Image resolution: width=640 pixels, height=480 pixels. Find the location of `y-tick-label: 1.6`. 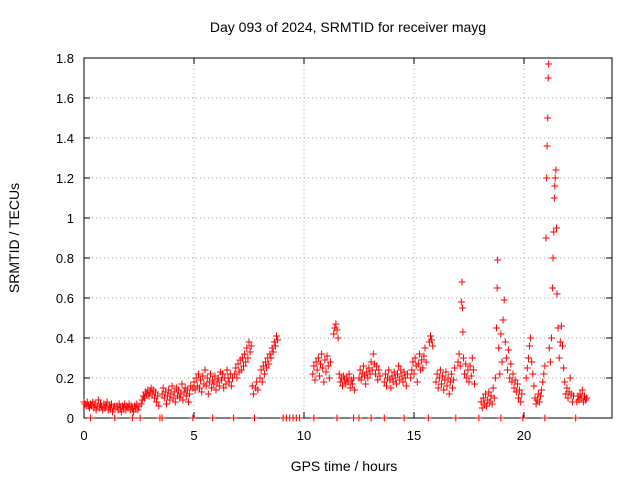

y-tick-label: 1.6 is located at coordinates (65, 98).